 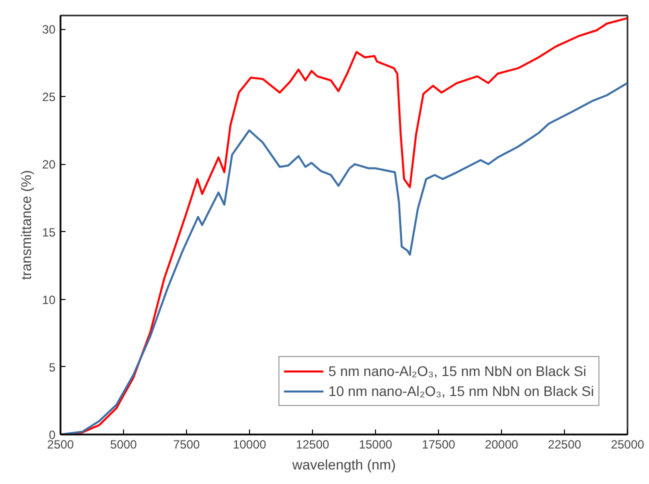 I want to click on y-tick-label: 20, so click(x=49, y=165).